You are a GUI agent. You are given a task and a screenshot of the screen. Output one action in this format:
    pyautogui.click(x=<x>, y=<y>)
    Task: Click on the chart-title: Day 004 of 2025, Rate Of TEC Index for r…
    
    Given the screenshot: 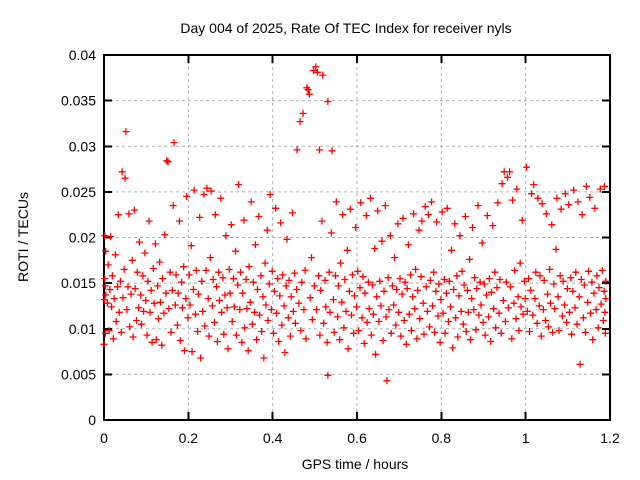 What is the action you would take?
    pyautogui.click(x=345, y=28)
    